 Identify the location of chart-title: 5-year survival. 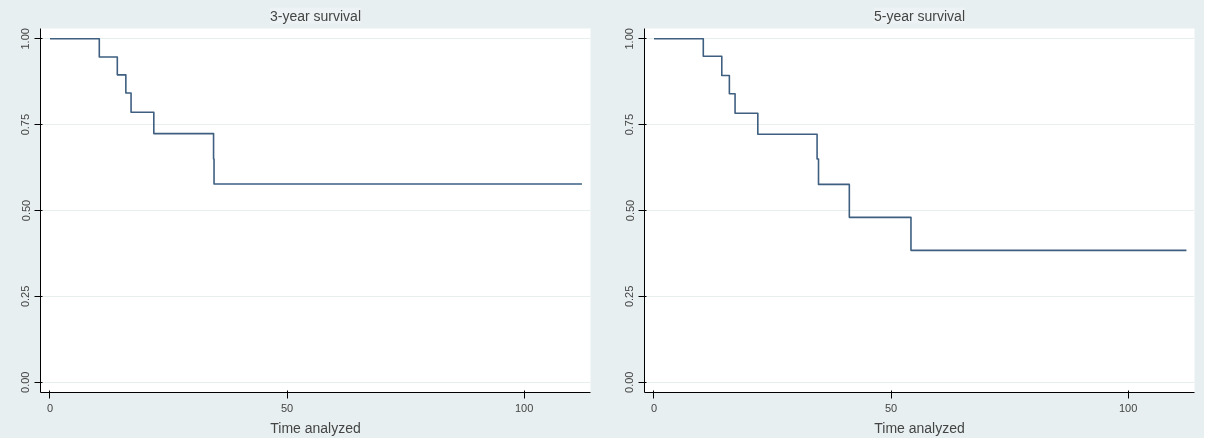
(919, 15).